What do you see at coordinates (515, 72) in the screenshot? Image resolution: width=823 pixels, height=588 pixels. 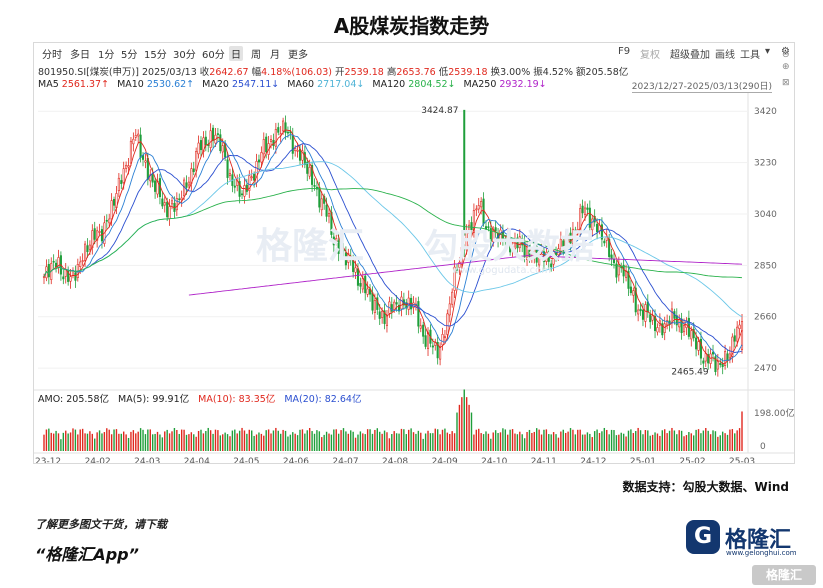 I see `turnover-value: 3.00%` at bounding box center [515, 72].